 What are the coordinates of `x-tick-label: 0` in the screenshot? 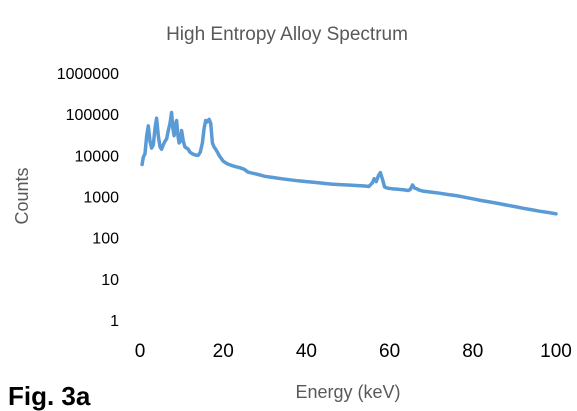 It's located at (140, 351).